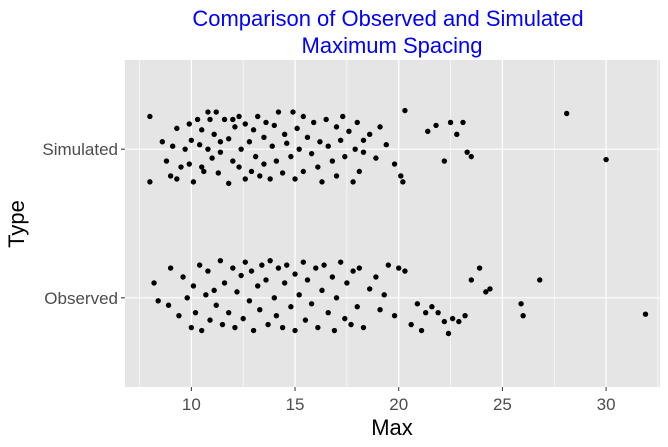  What do you see at coordinates (387, 18) in the screenshot?
I see `chart-title-line-1: Comparison of Observed and Simulated` at bounding box center [387, 18].